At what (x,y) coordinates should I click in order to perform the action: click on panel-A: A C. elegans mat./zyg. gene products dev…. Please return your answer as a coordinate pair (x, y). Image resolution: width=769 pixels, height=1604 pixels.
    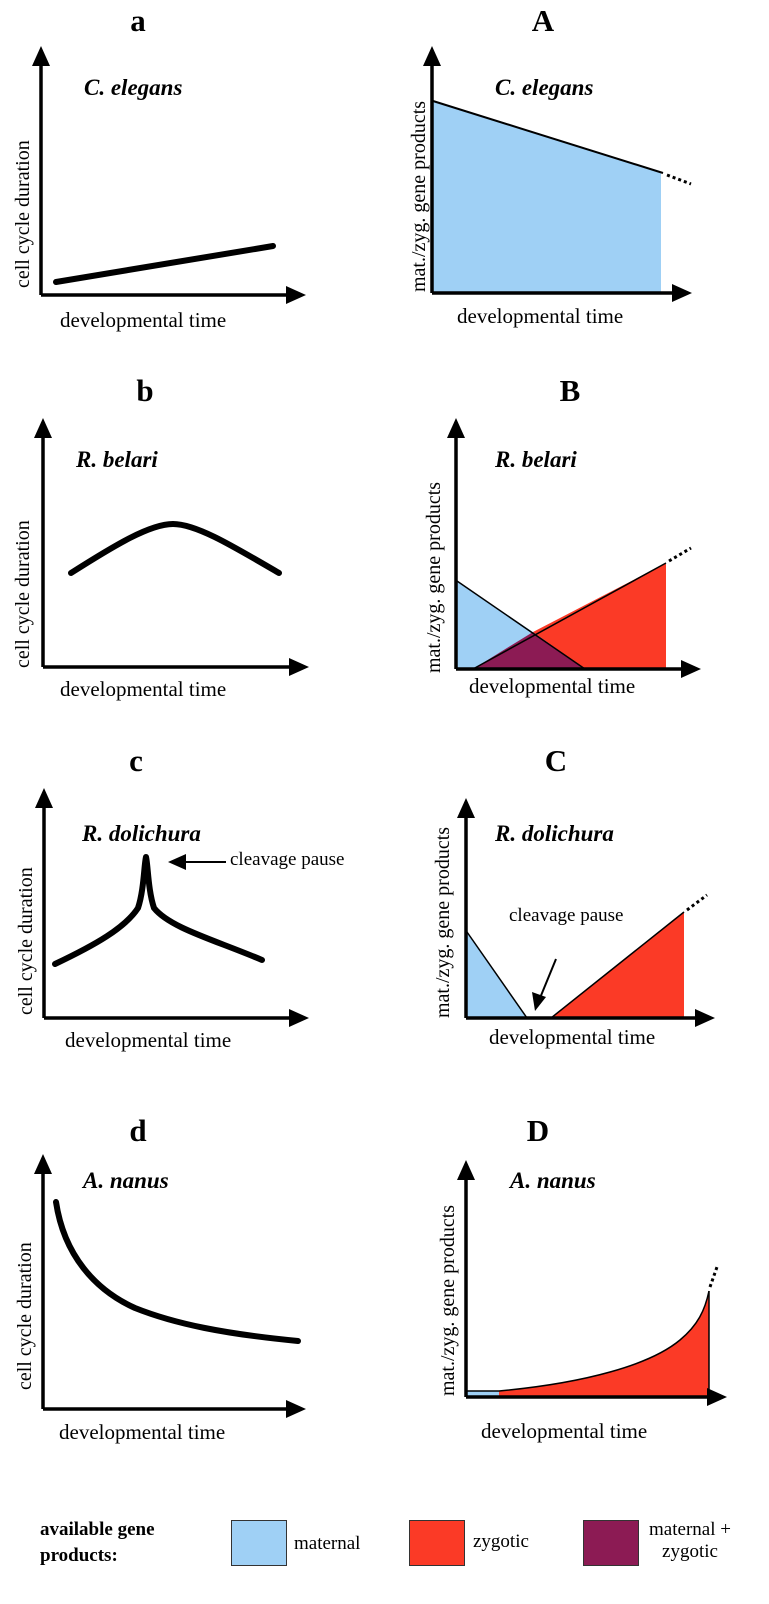
    Looking at the image, I should click on (577, 185).